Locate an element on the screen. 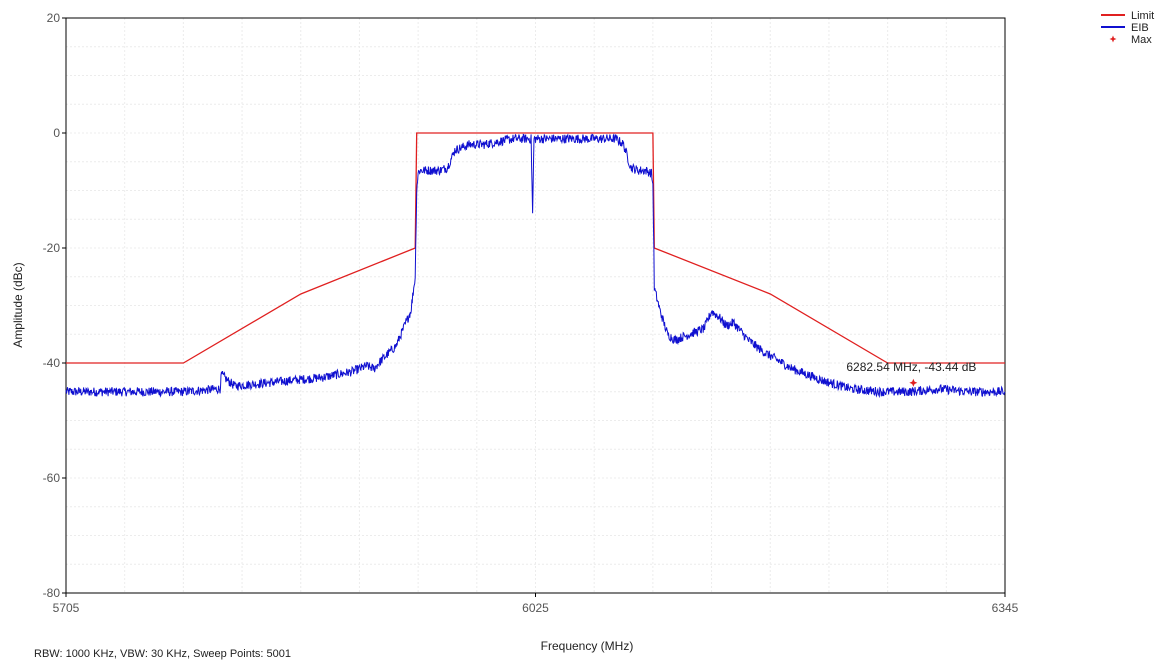 The height and width of the screenshot is (662, 1162). y-axis-title: Amplitude (dBc) is located at coordinates (18, 304).